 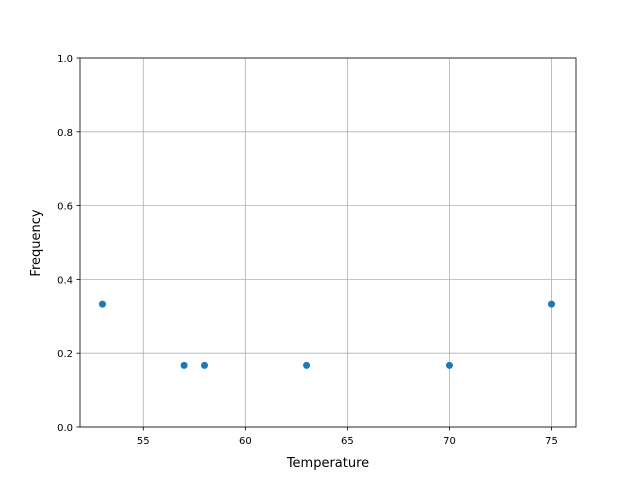 What do you see at coordinates (327, 463) in the screenshot?
I see `x-axis-label: Temperature` at bounding box center [327, 463].